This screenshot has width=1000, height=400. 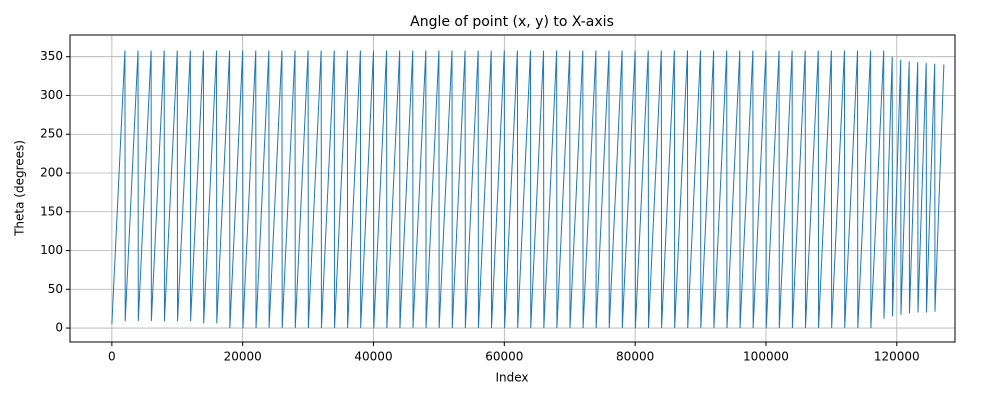 What do you see at coordinates (51, 134) in the screenshot?
I see `y-tick-label: 250` at bounding box center [51, 134].